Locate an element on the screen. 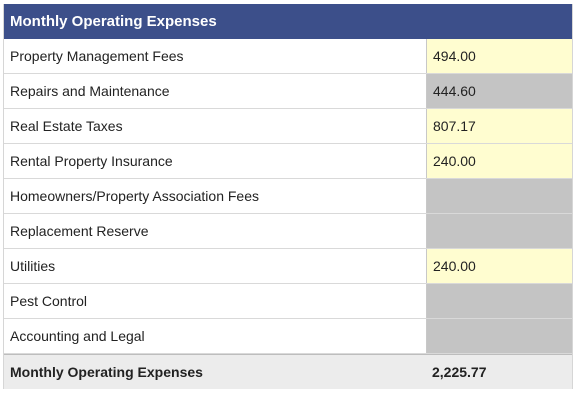 The height and width of the screenshot is (402, 575). expense-label: Real Estate Taxes is located at coordinates (215, 126).